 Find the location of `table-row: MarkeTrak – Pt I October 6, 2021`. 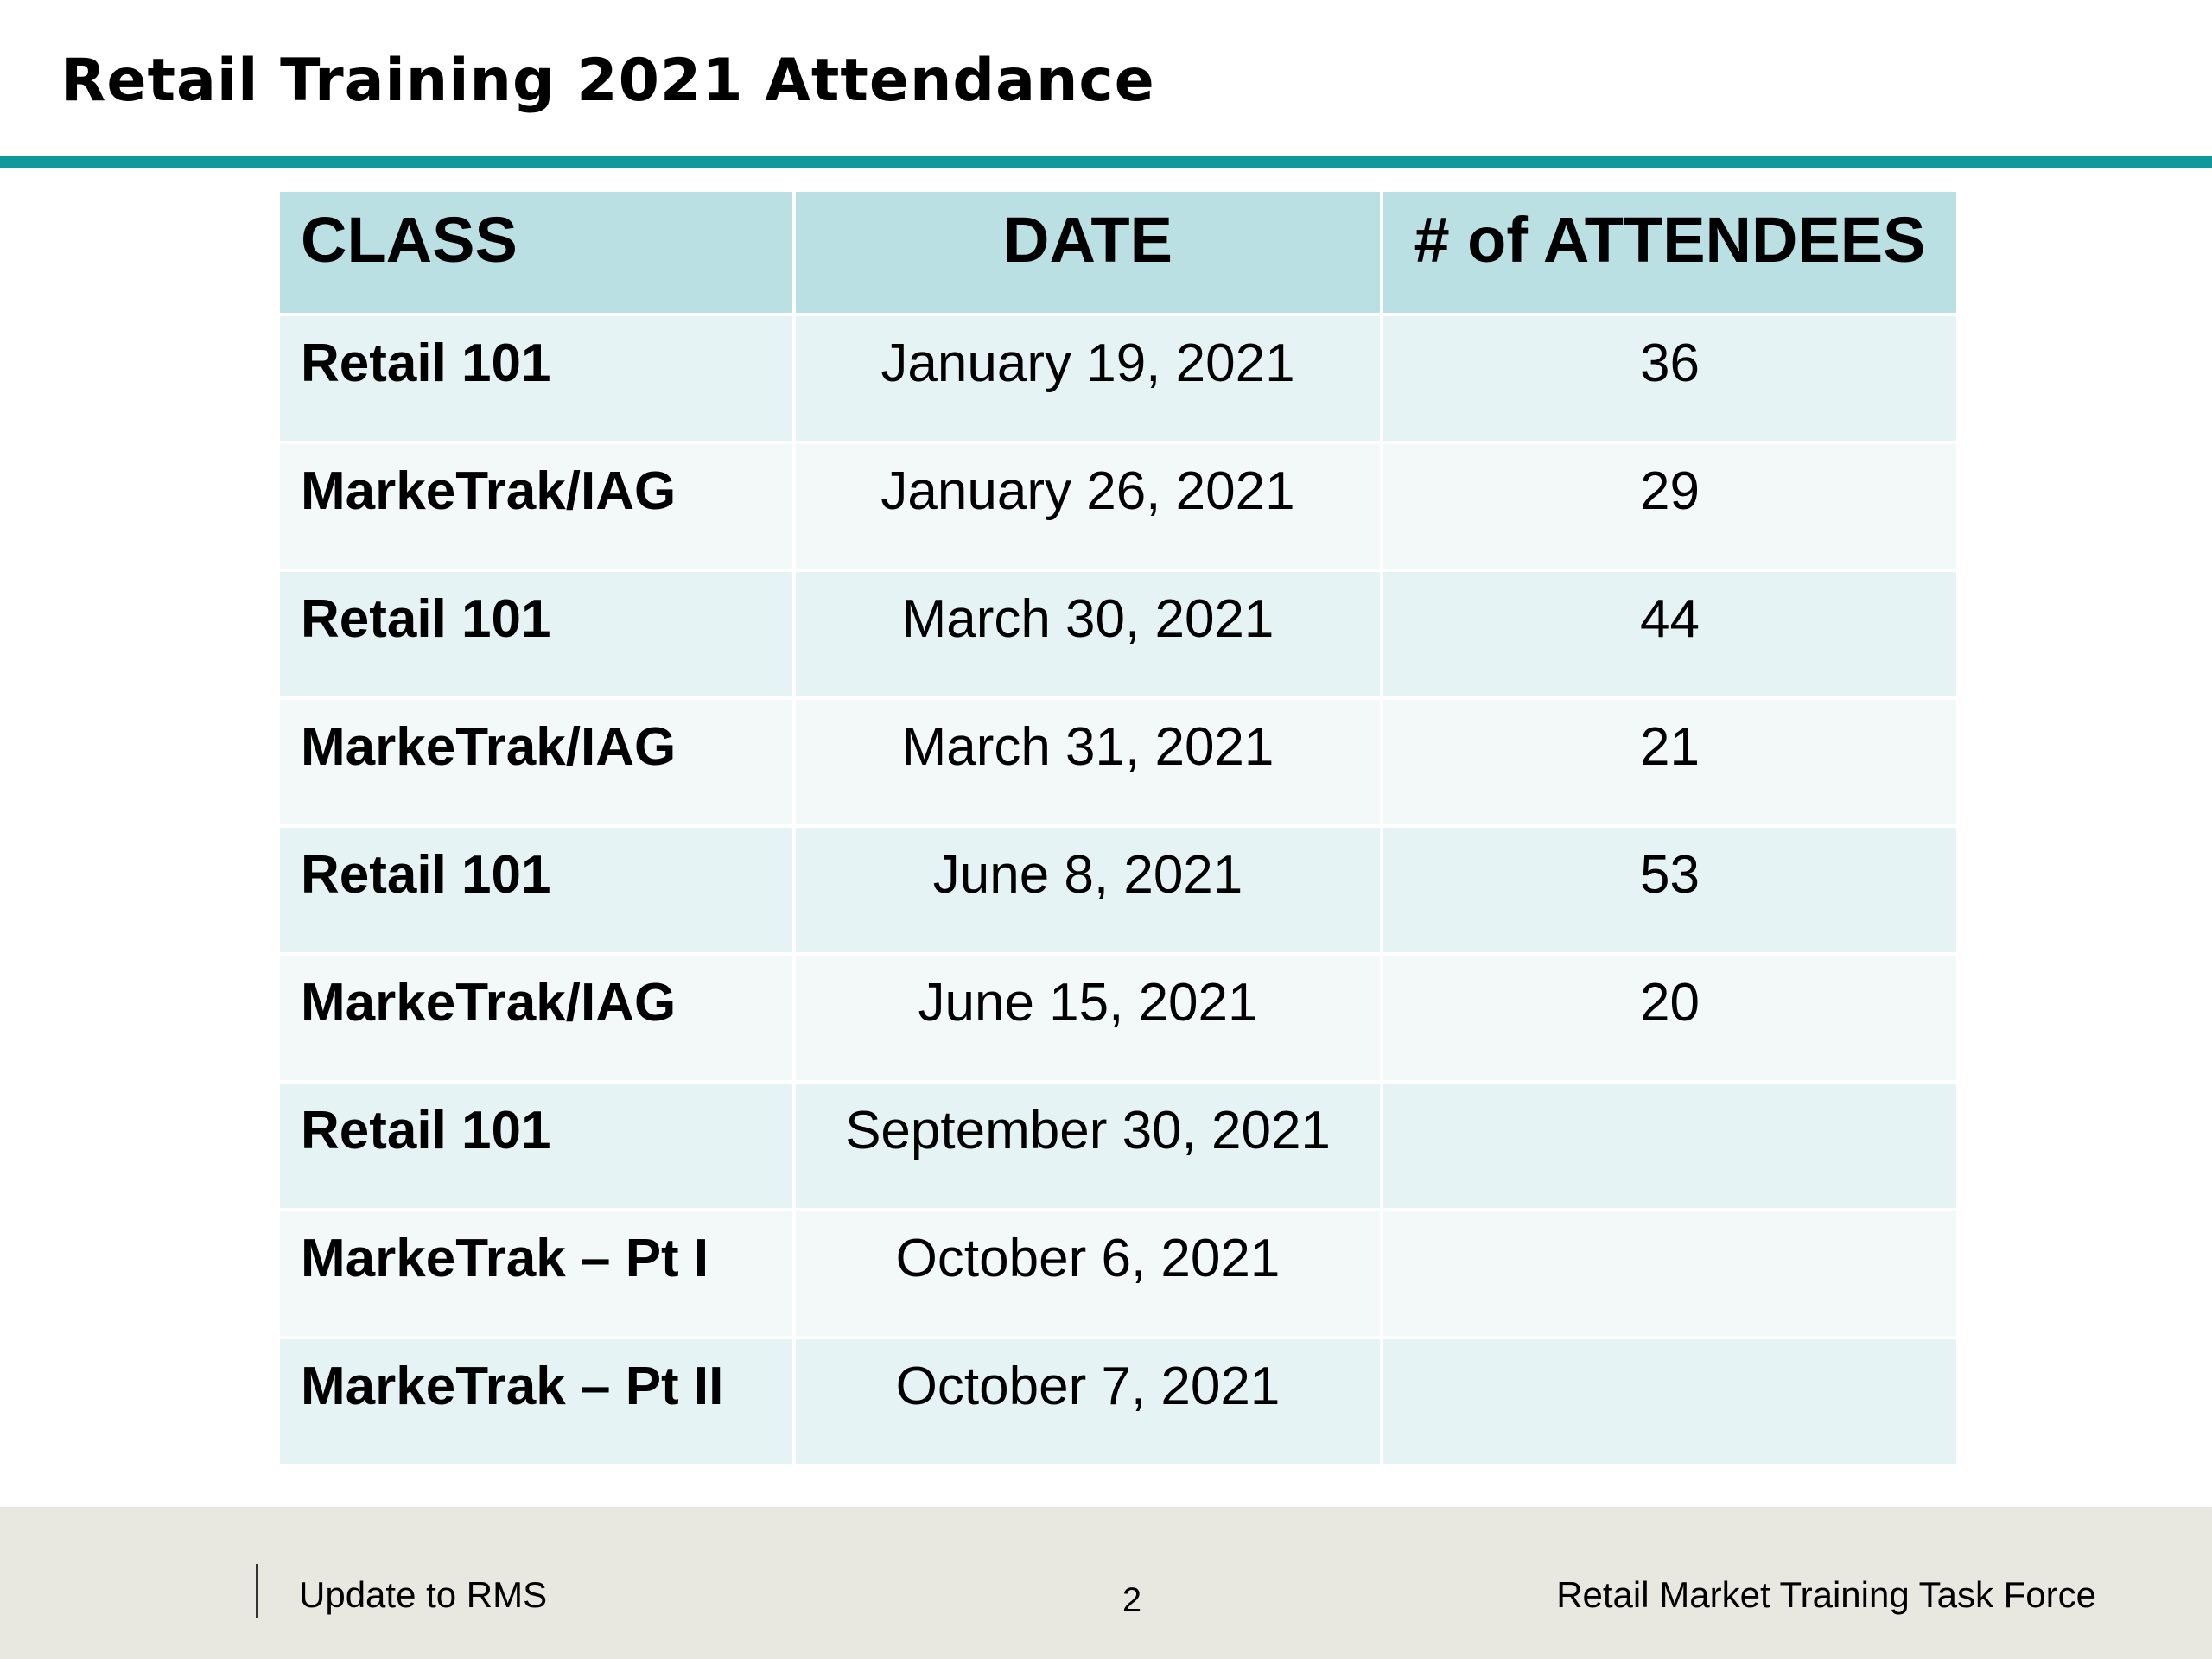

table-row: MarkeTrak – Pt I October 6, 2021 is located at coordinates (1118, 1273).